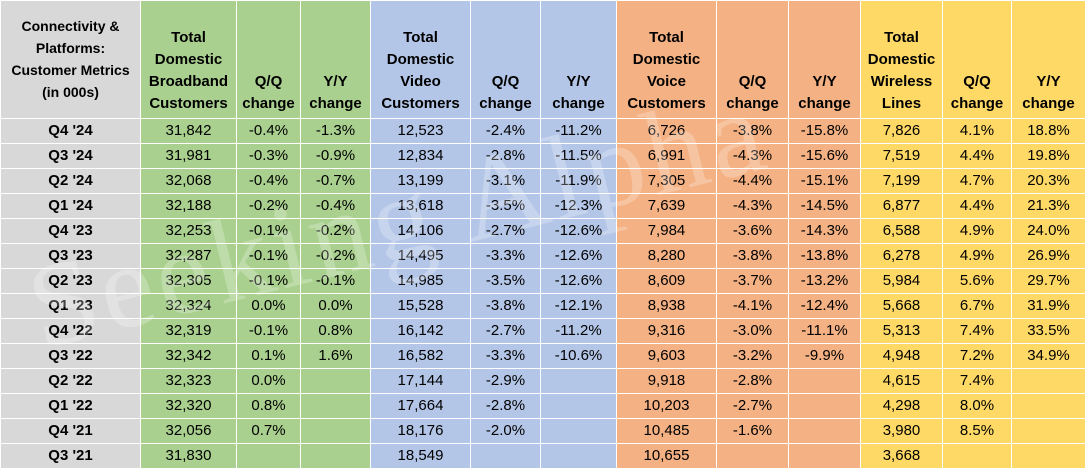  I want to click on video-customers-cell: 15,528, so click(421, 306).